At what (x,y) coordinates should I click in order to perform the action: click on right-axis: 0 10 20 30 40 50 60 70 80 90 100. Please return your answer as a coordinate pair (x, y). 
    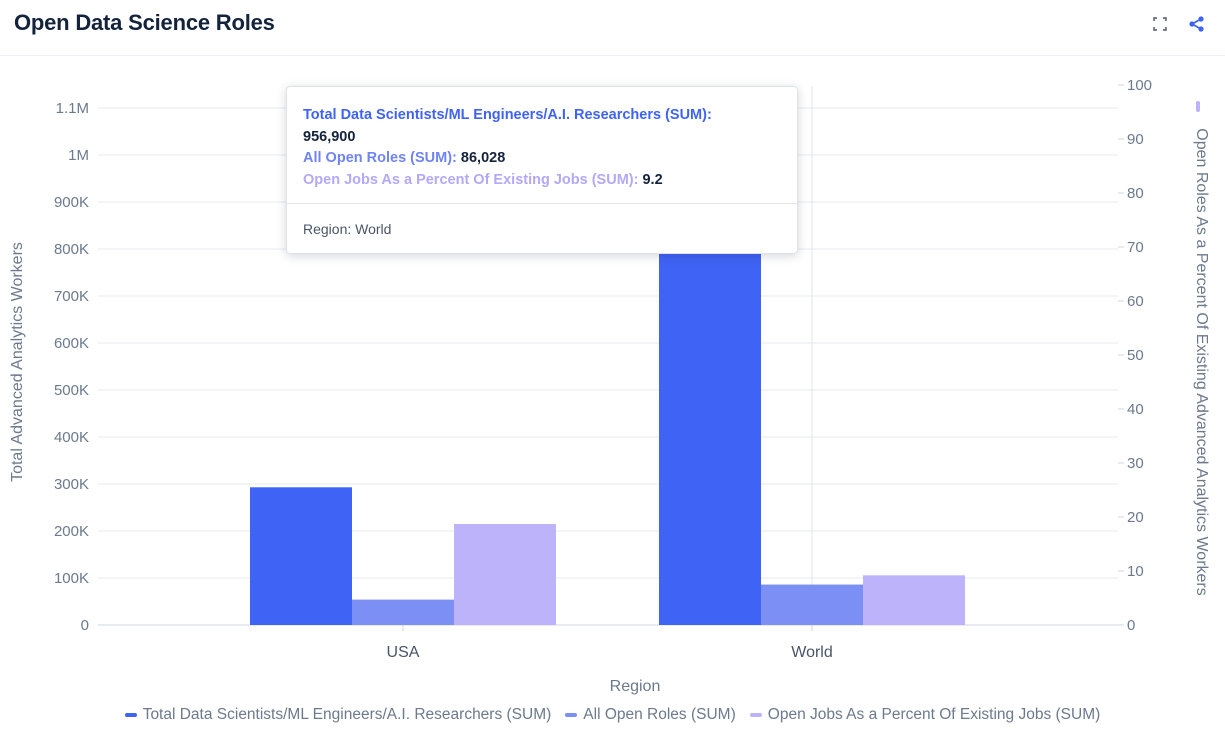
    Looking at the image, I should click on (1135, 355).